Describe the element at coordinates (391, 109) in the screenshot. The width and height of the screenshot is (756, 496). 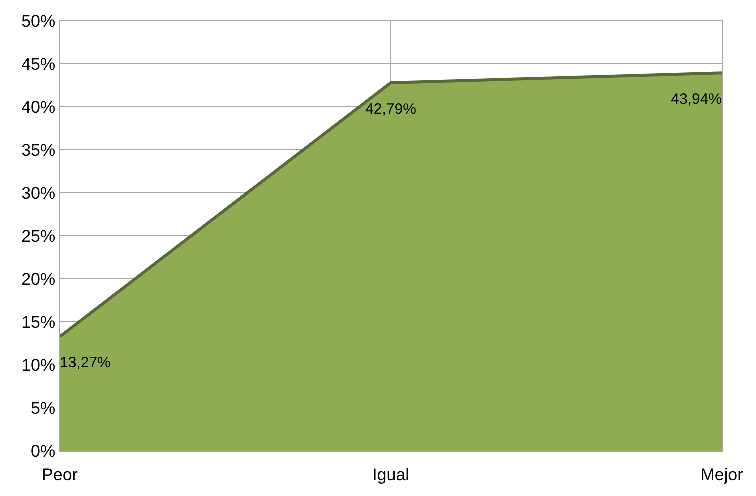
I see `data-label: 42,79%` at that location.